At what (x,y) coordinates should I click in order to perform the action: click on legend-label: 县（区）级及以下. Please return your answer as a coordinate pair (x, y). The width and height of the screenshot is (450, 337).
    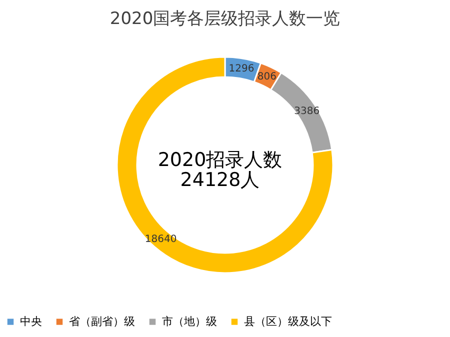
    Looking at the image, I should click on (288, 321).